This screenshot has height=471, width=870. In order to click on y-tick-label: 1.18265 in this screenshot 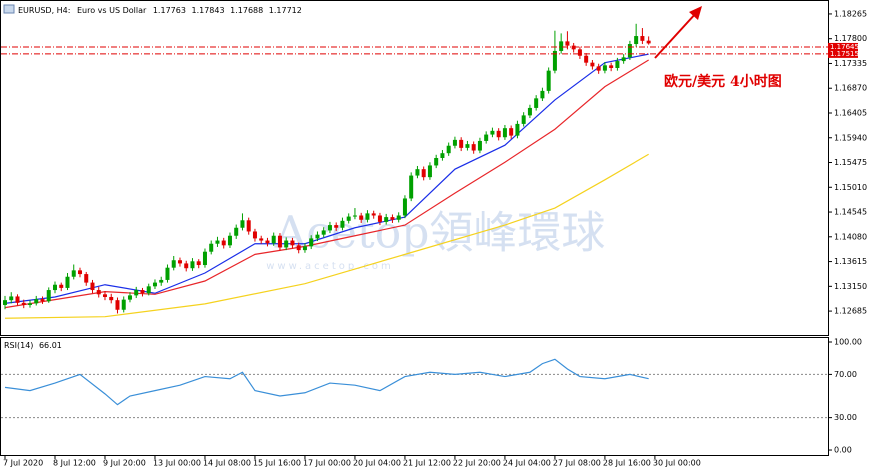, I will do `click(850, 13)`.